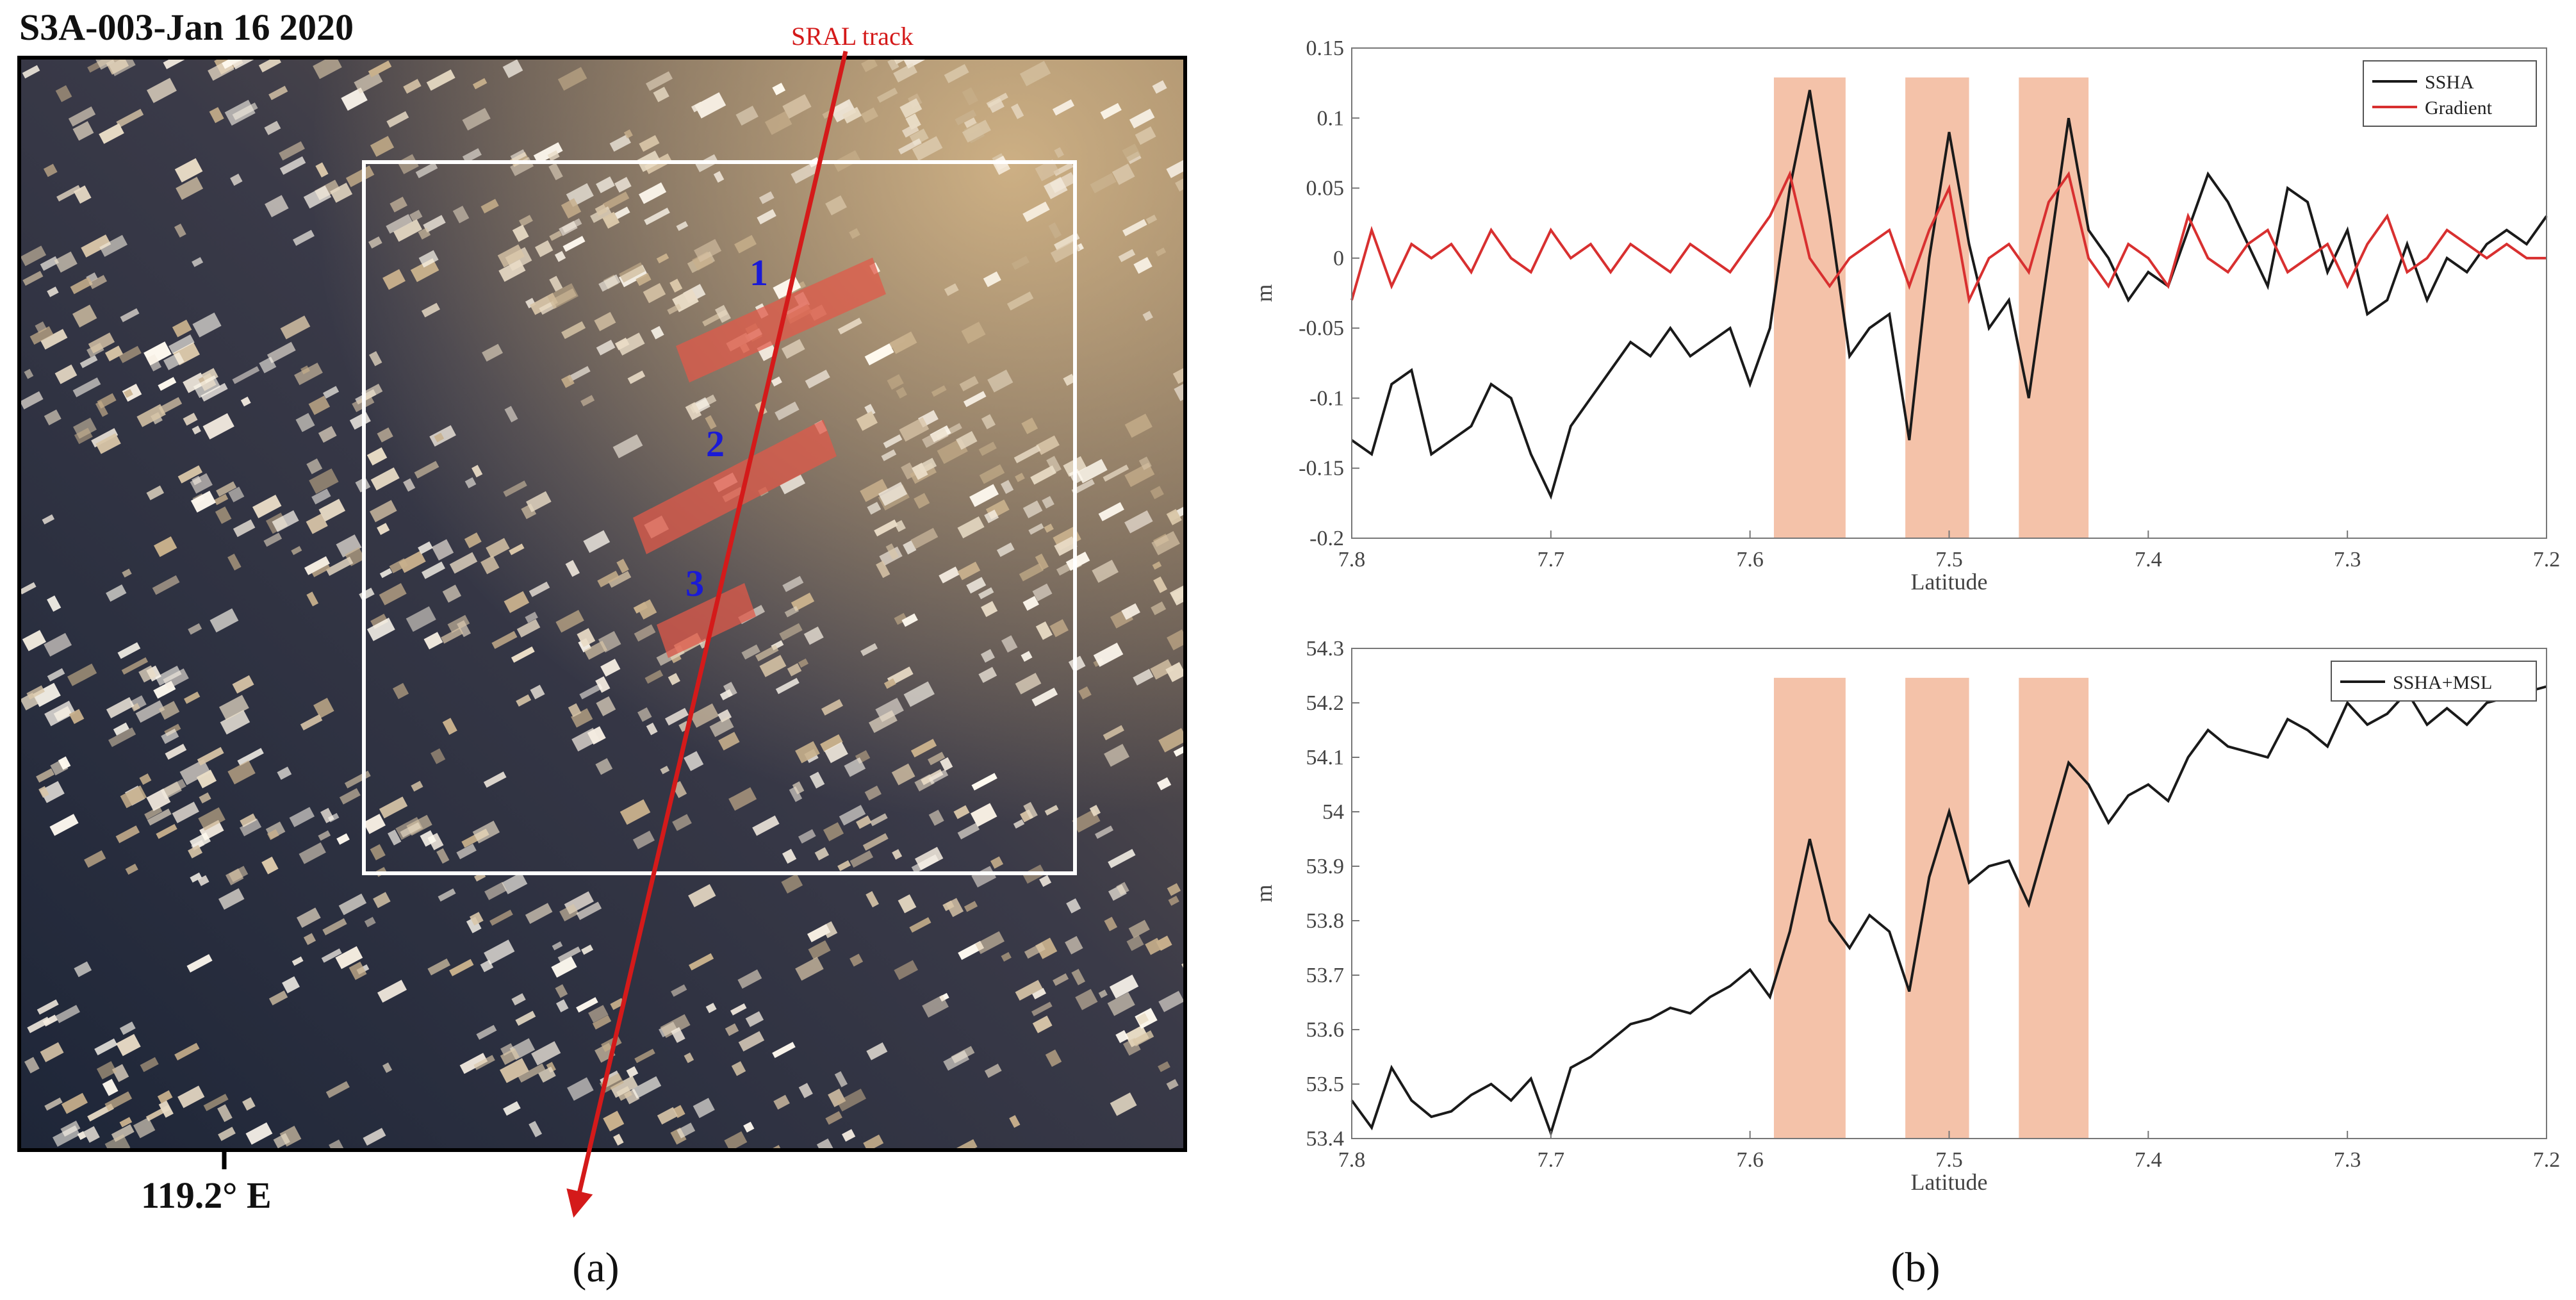  I want to click on y-tick-label: -0.2, so click(1327, 538).